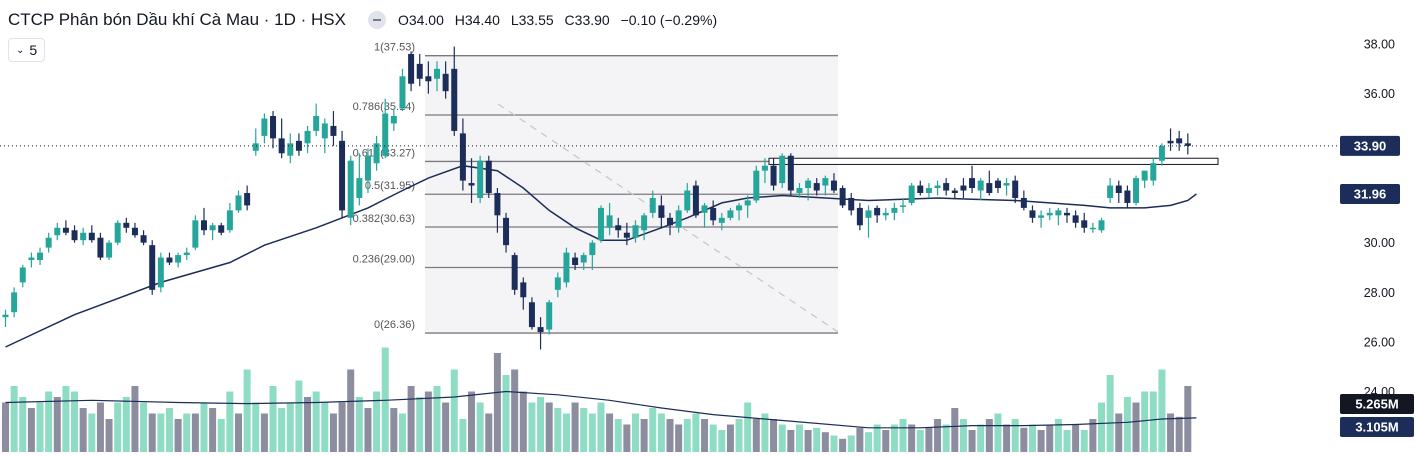 Image resolution: width=1422 pixels, height=456 pixels. I want to click on y-tick-label: 24.00, so click(1379, 392).